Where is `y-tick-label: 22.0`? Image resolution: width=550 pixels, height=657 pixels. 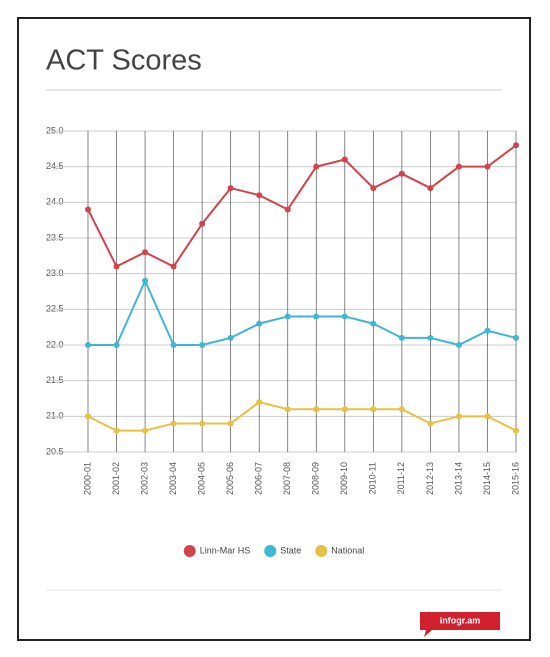 y-tick-label: 22.0 is located at coordinates (55, 344).